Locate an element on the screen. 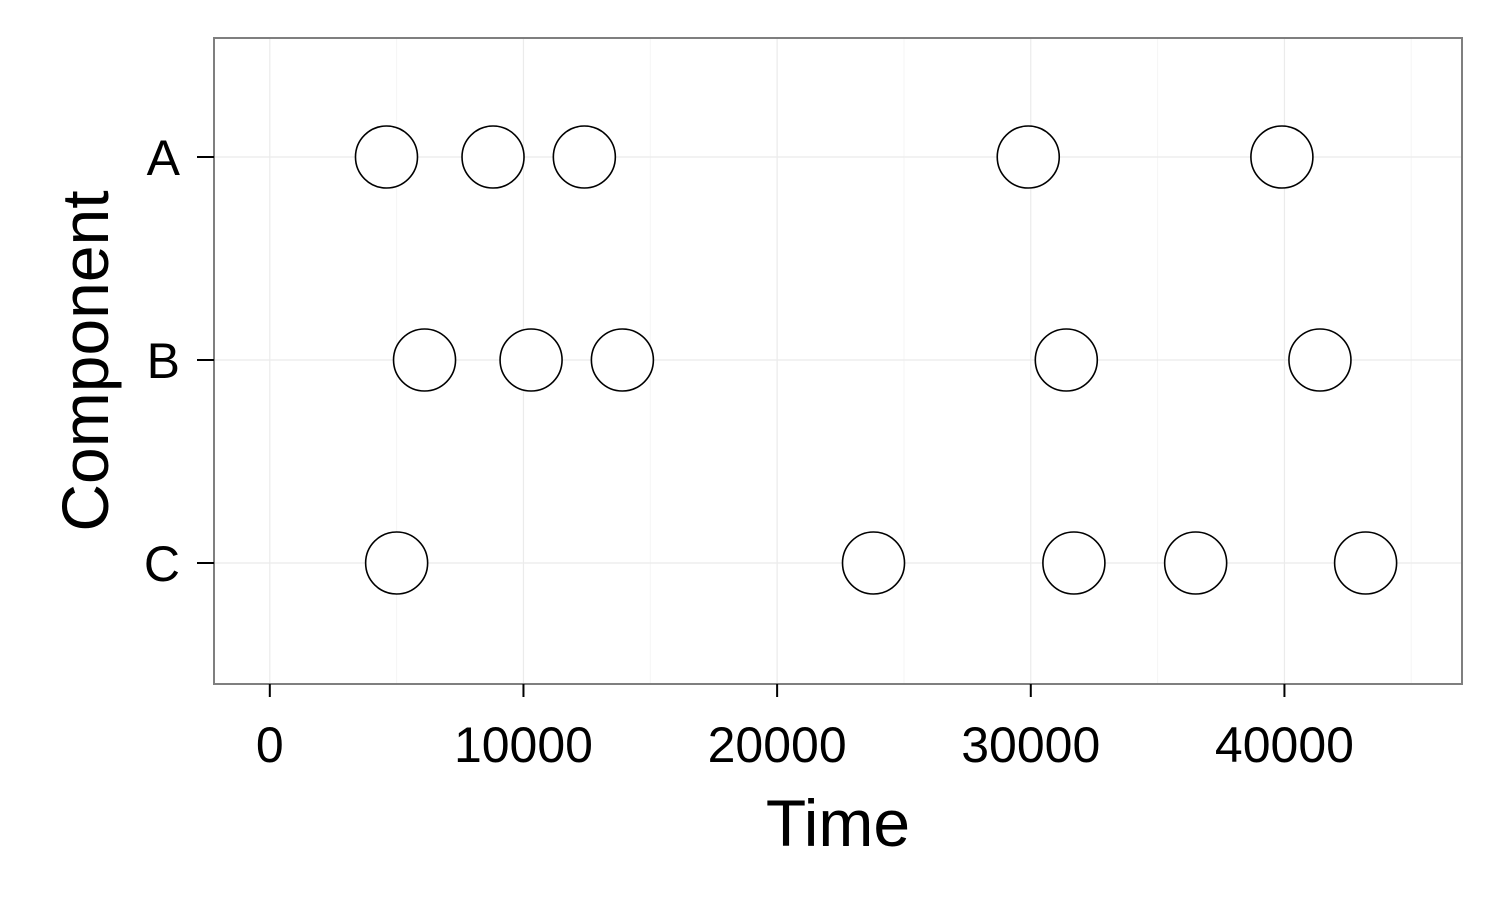  y-tick-label: B is located at coordinates (163, 361).